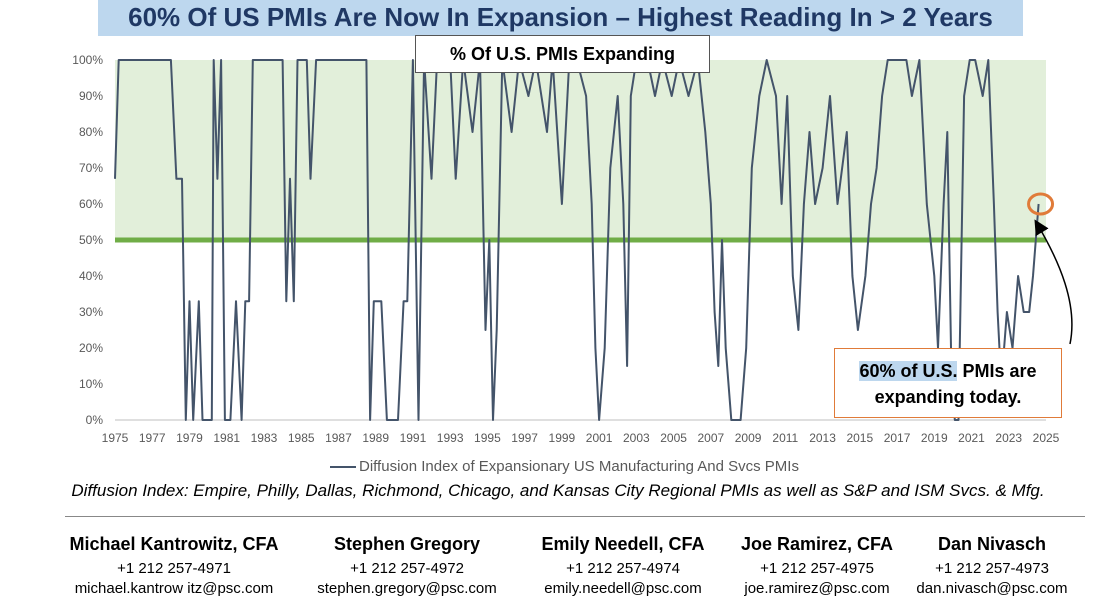 Image resolution: width=1116 pixels, height=600 pixels. I want to click on y-tick-label: 100%, so click(87, 60).